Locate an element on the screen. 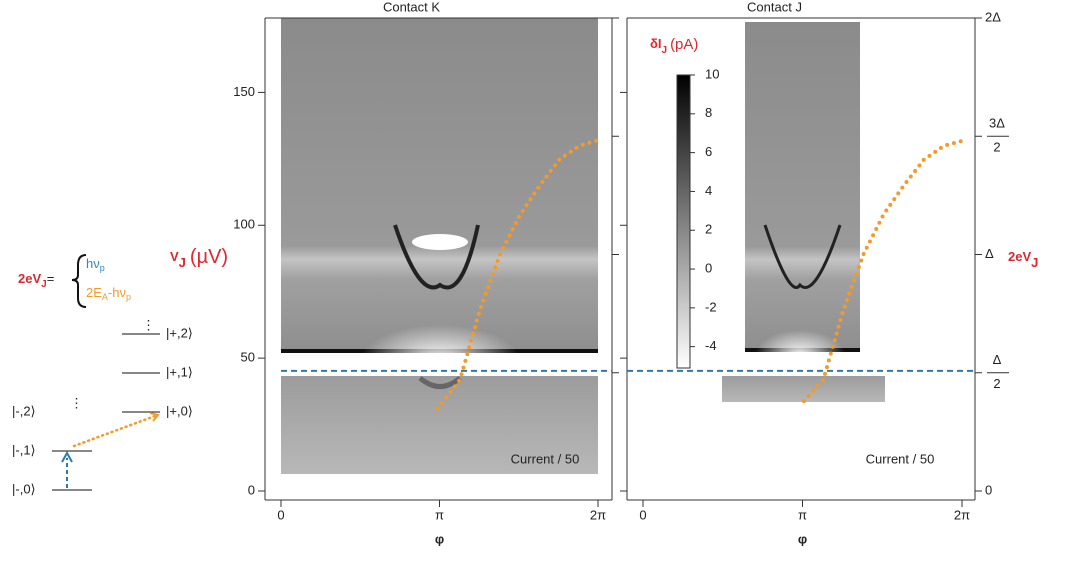  y-tick-label: 100 is located at coordinates (244, 224).